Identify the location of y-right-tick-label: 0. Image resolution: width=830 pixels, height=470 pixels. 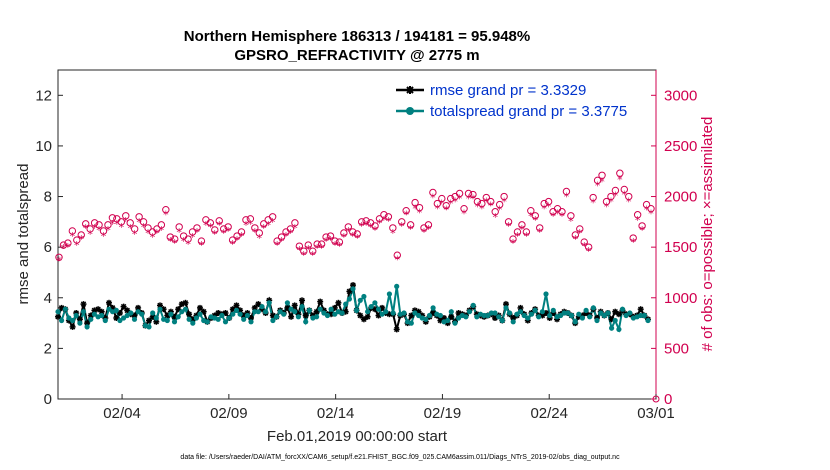
(668, 399).